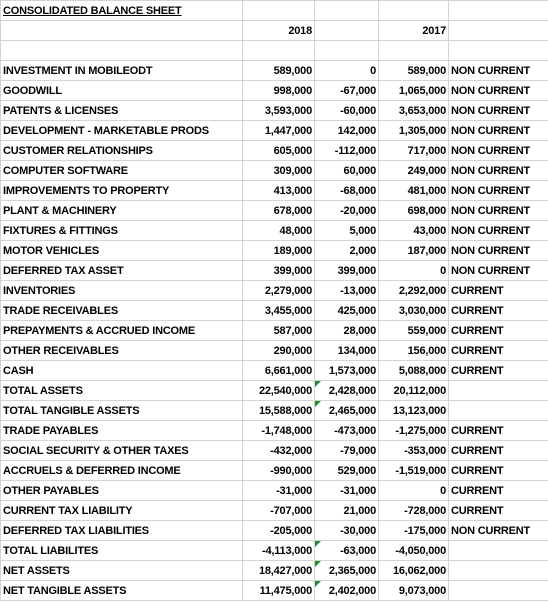 Image resolution: width=548 pixels, height=602 pixels. What do you see at coordinates (278, 210) in the screenshot?
I see `value-2018: 678,000` at bounding box center [278, 210].